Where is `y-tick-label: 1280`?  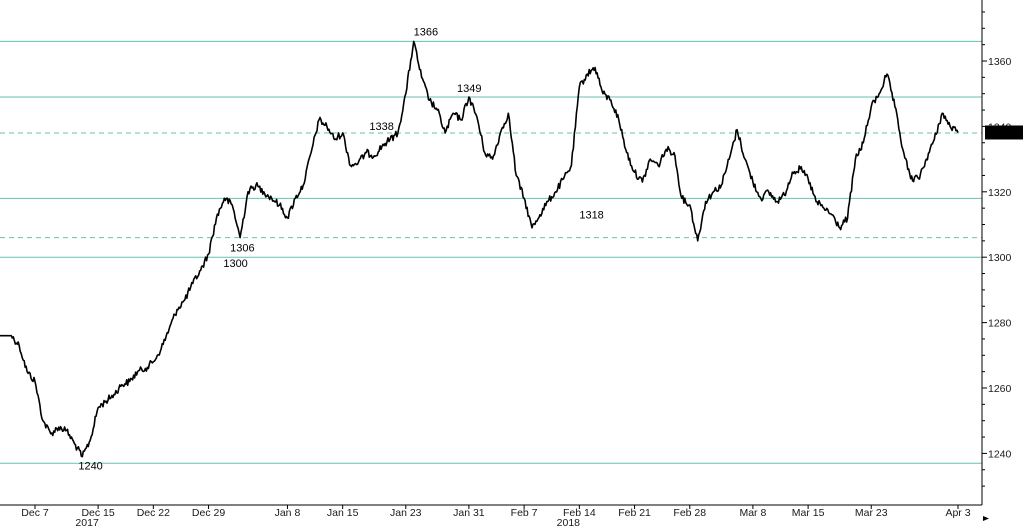
y-tick-label: 1280 is located at coordinates (1000, 324).